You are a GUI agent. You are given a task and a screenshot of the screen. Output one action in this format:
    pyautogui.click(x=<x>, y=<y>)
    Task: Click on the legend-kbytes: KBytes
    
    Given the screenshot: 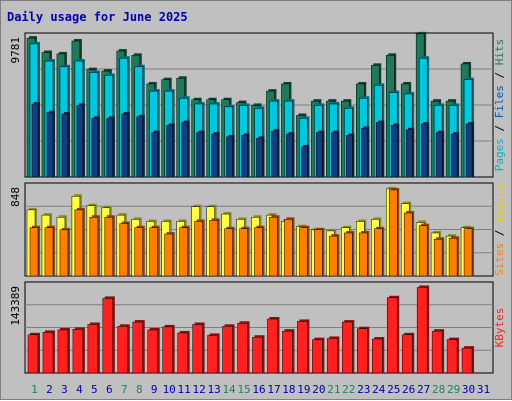 What is the action you would take?
    pyautogui.click(x=499, y=328)
    